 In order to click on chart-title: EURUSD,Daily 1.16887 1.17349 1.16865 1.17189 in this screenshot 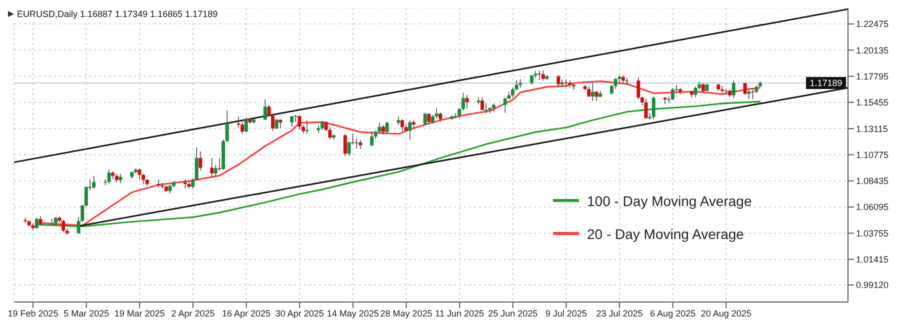, I will do `click(117, 14)`.